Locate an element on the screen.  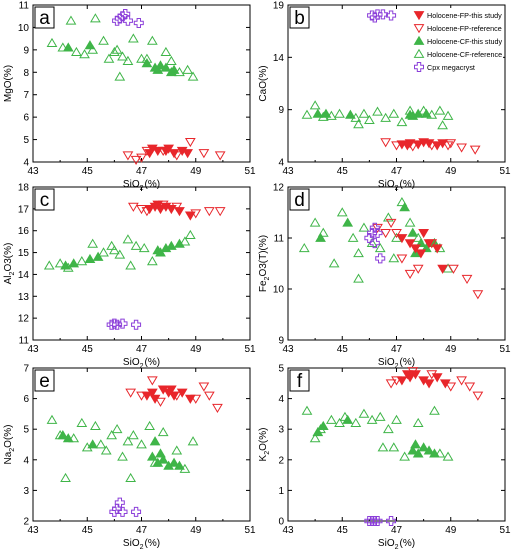
panel-letter: a is located at coordinates (44, 18).